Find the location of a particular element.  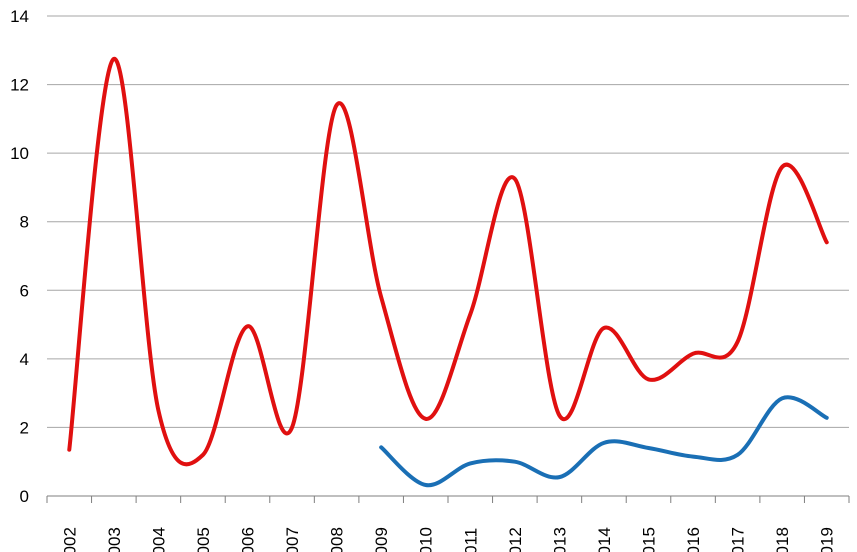

x-tick-label: 2018 is located at coordinates (782, 539).